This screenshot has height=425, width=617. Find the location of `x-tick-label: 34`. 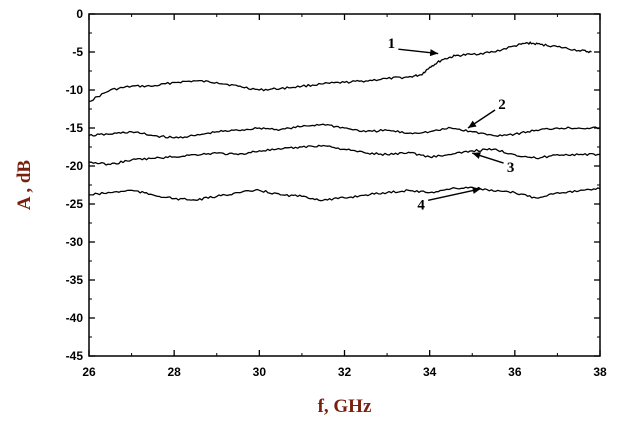

x-tick-label: 34 is located at coordinates (430, 372).